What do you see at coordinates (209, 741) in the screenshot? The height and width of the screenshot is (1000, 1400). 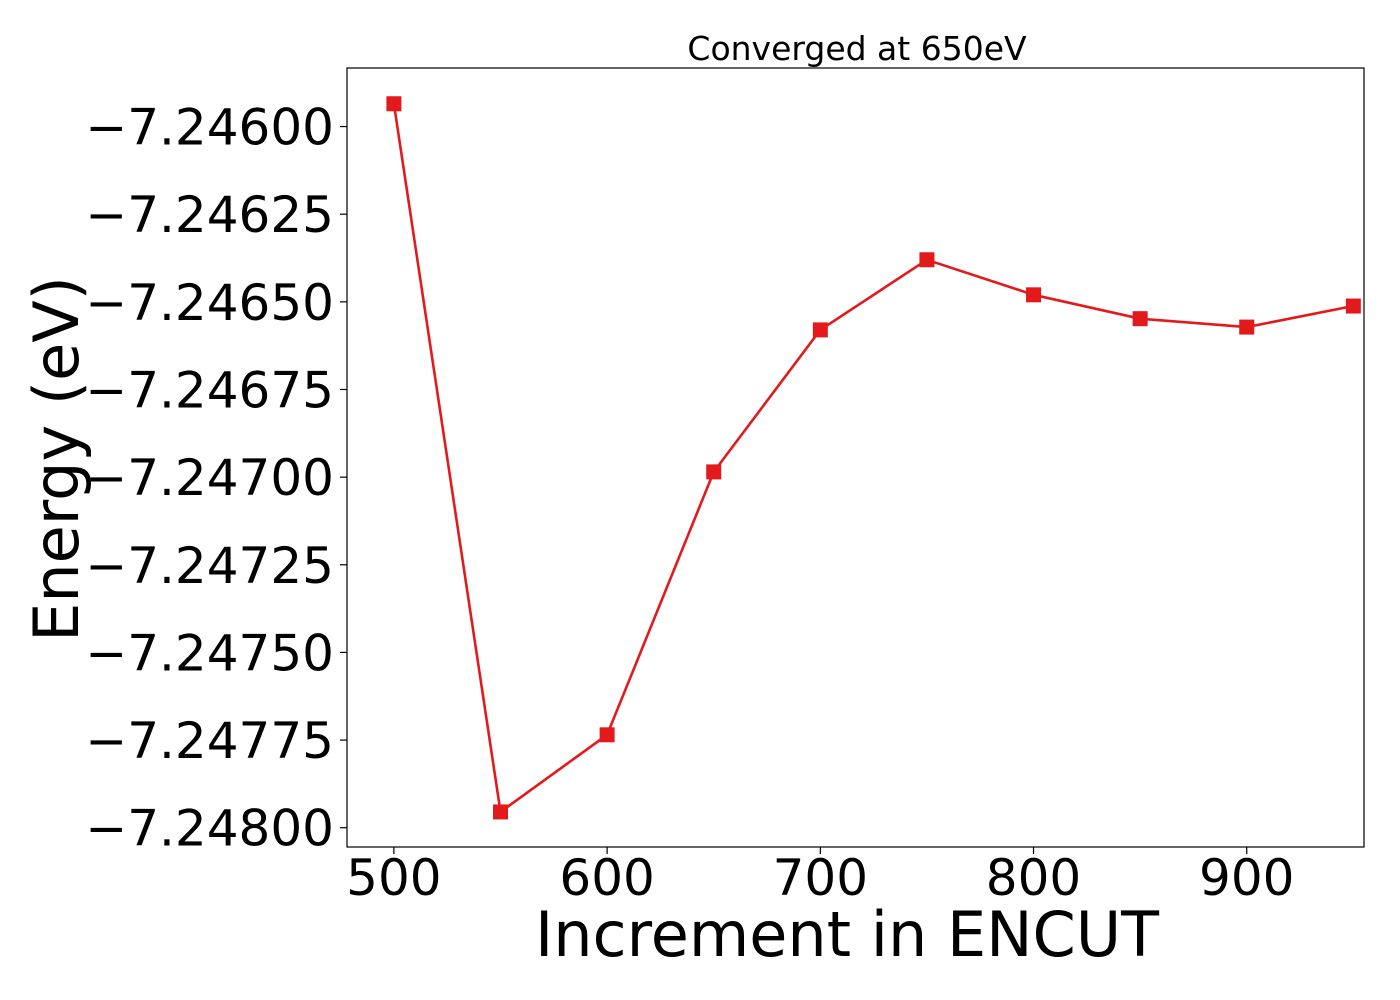 I see `y-tick-label: −7.24775` at bounding box center [209, 741].